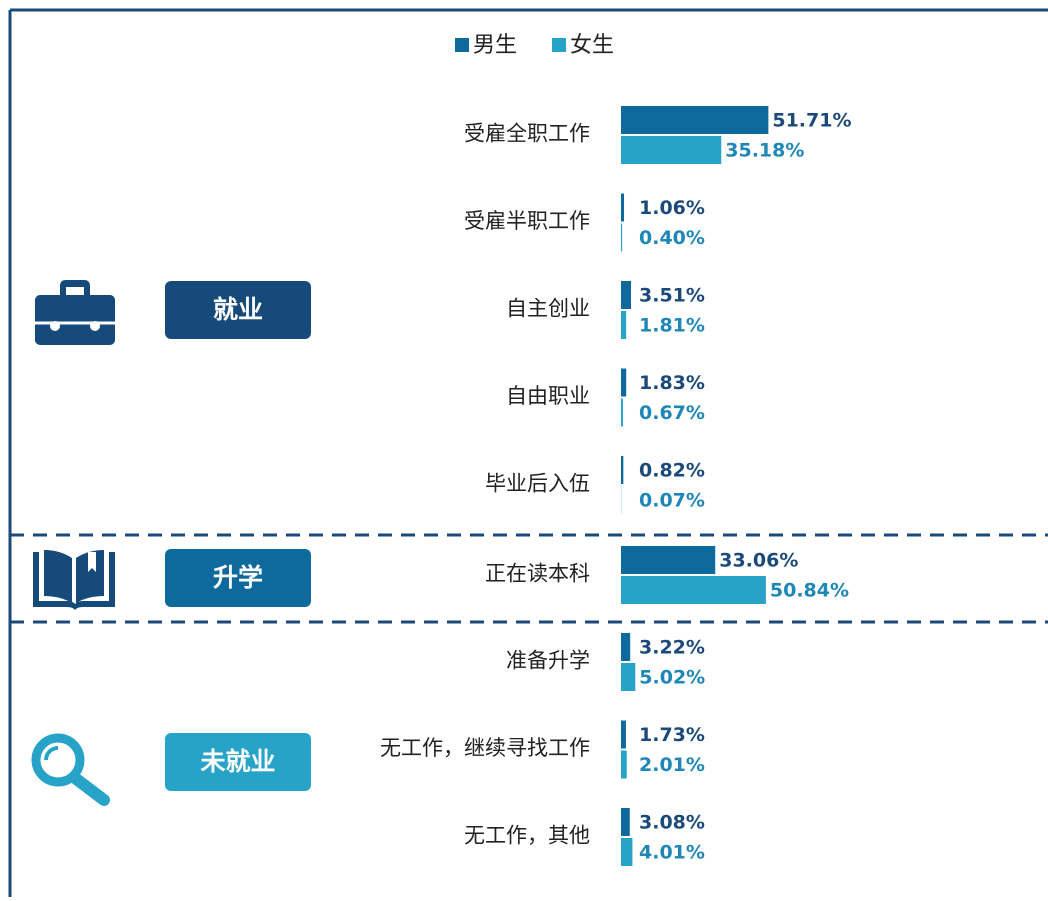 The image size is (1048, 901). What do you see at coordinates (527, 221) in the screenshot?
I see `category-label: 受雇半职工作` at bounding box center [527, 221].